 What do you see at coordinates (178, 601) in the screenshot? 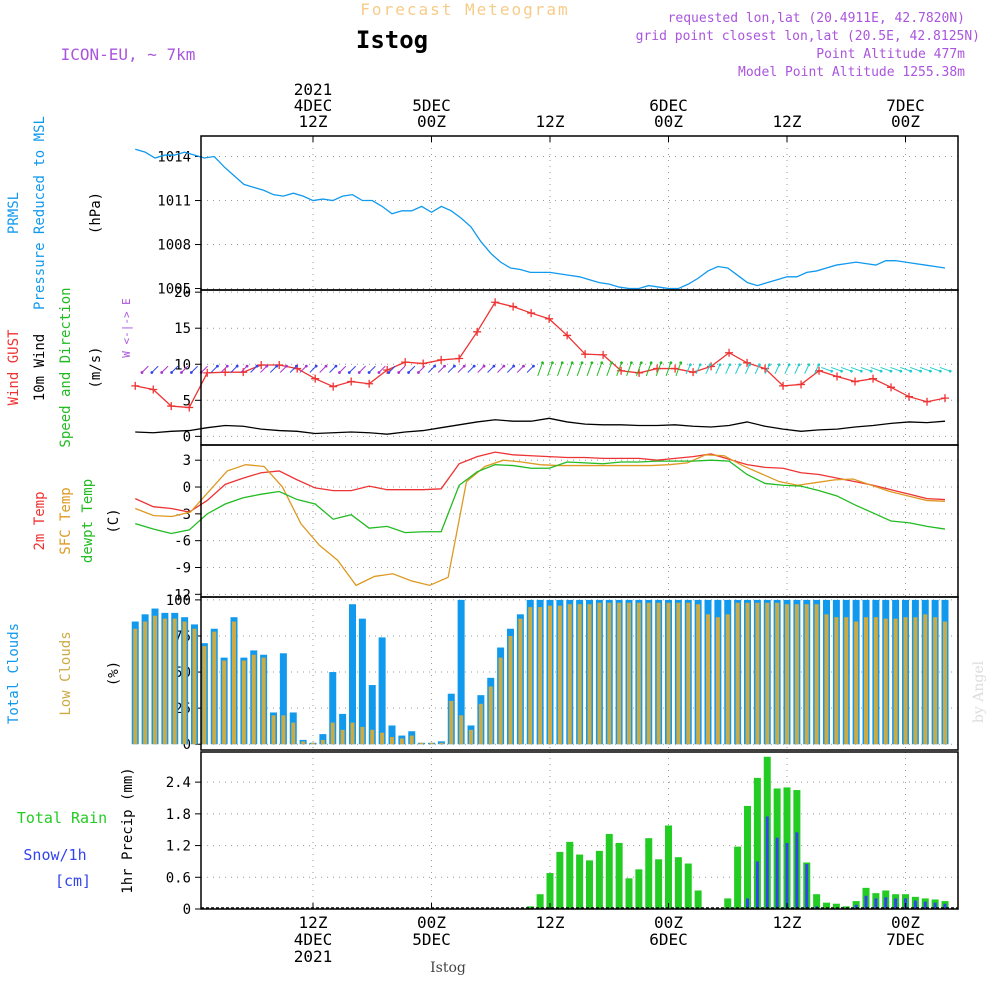
I see `y-tick-label: 100` at bounding box center [178, 601].